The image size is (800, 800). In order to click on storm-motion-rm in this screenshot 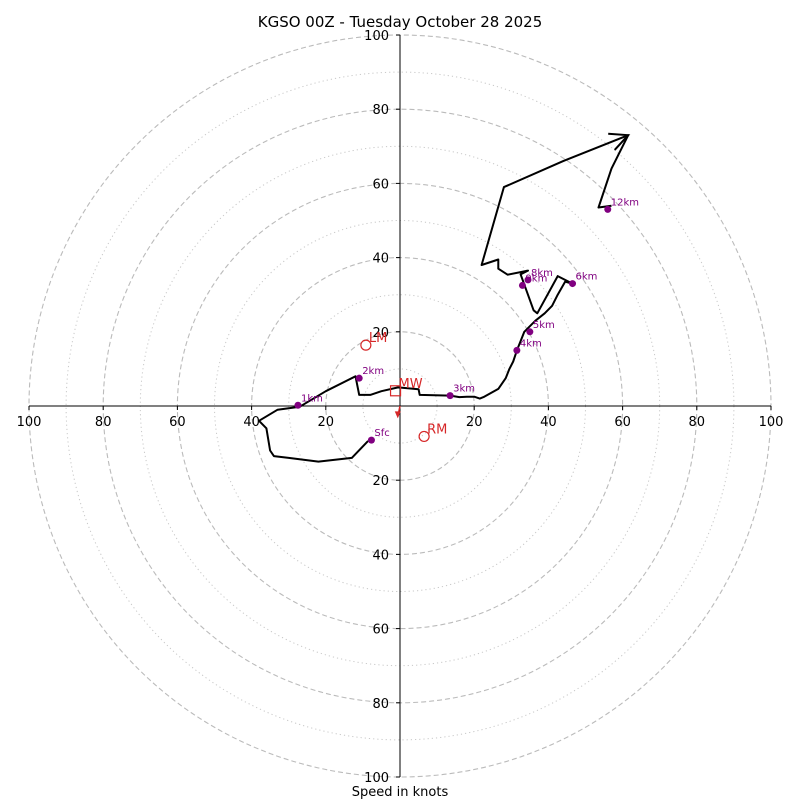, I will do `click(424, 436)`.